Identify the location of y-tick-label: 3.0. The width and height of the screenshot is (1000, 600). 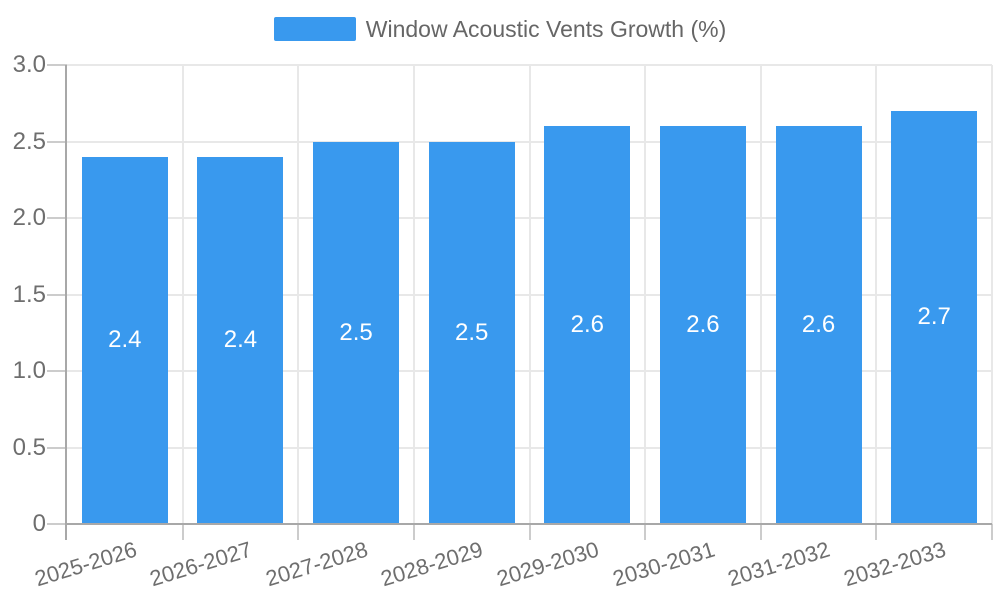
(29, 64).